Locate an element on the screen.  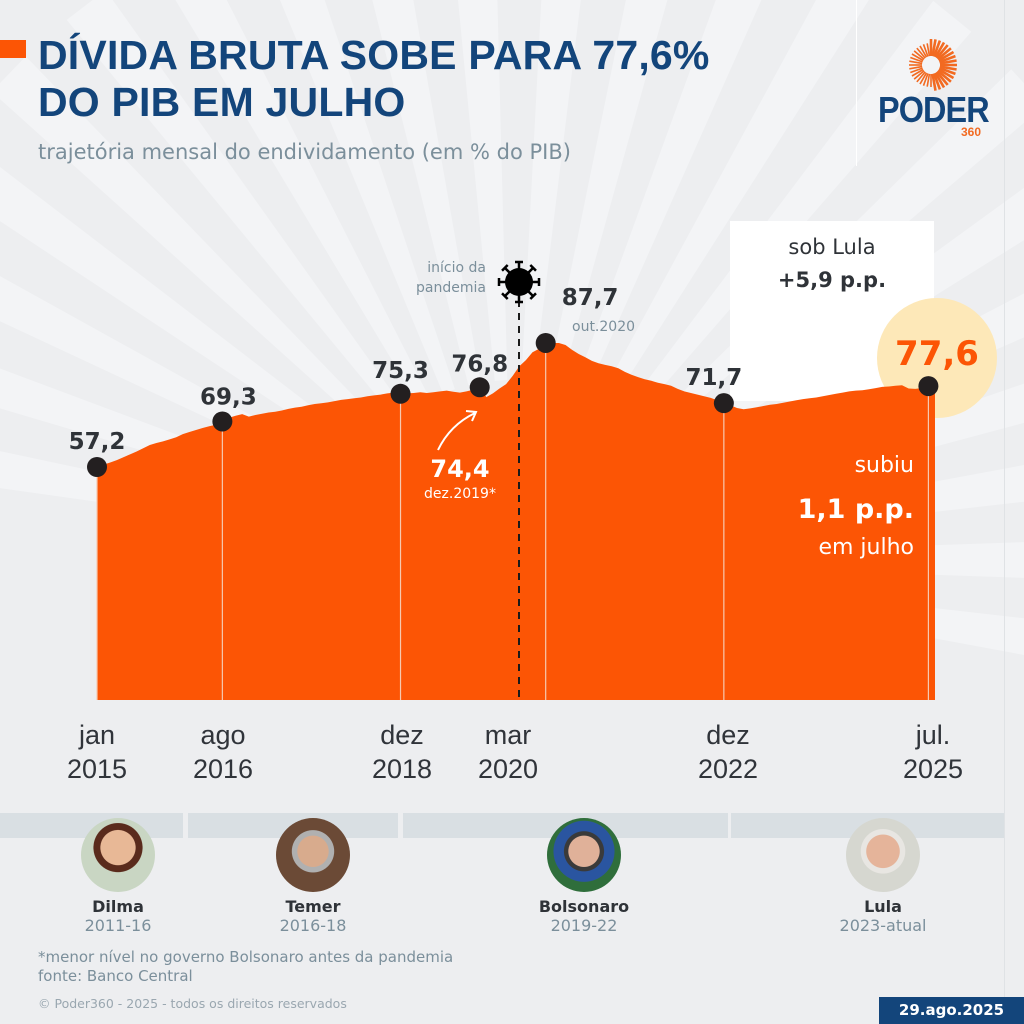
sunburst-logo-icon is located at coordinates (933, 65).